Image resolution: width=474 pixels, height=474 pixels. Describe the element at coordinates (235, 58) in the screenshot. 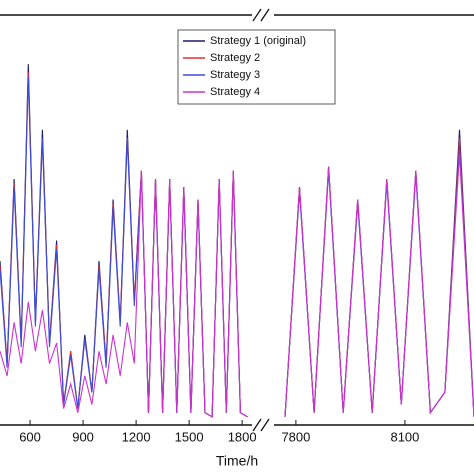

I see `legend-label: Strategy 2` at that location.